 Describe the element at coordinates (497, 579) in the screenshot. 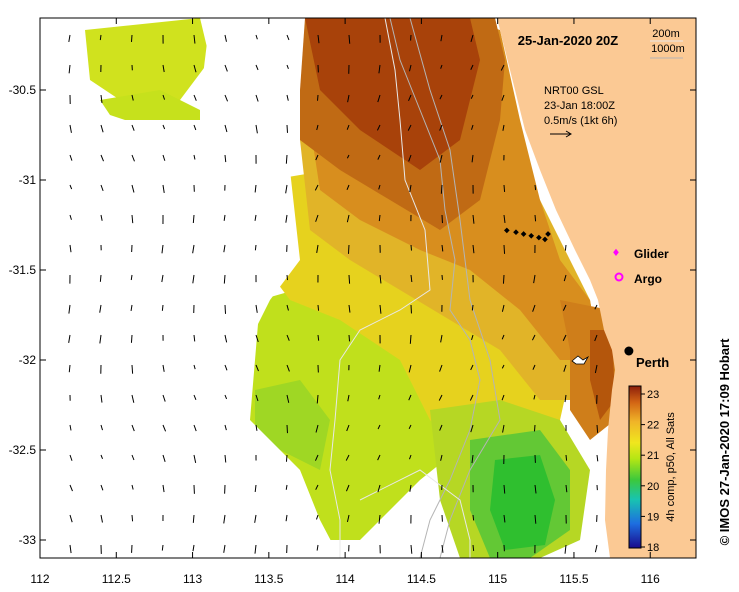

I see `x-tick-label: 115` at that location.